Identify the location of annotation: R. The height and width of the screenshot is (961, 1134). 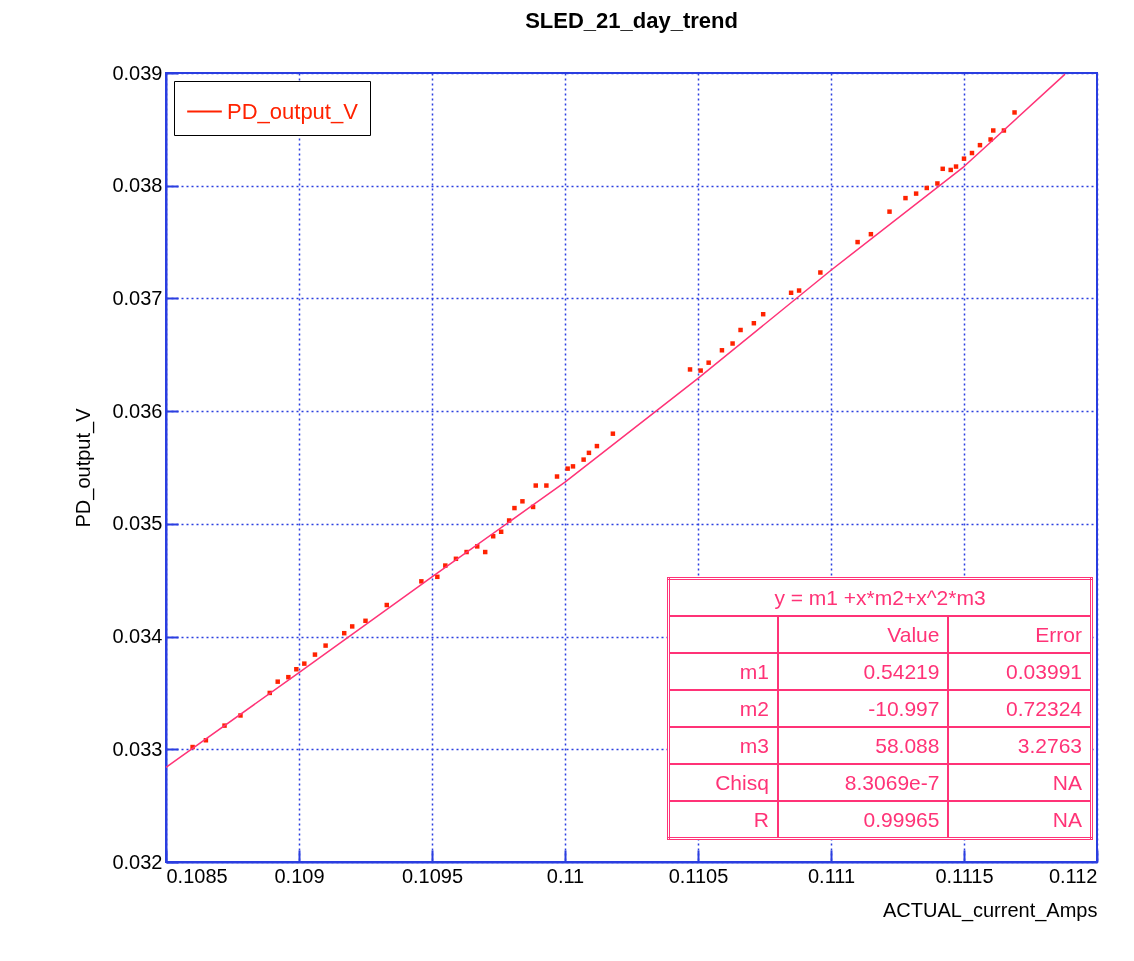
(723, 820).